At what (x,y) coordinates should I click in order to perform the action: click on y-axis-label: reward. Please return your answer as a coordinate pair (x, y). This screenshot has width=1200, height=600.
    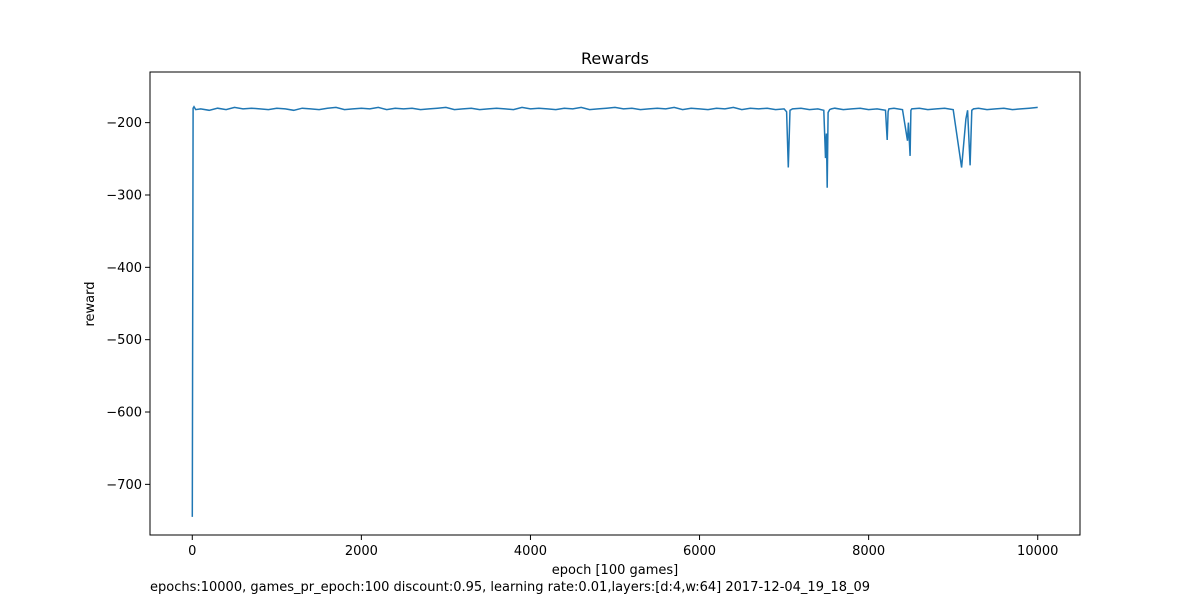
    Looking at the image, I should click on (90, 303).